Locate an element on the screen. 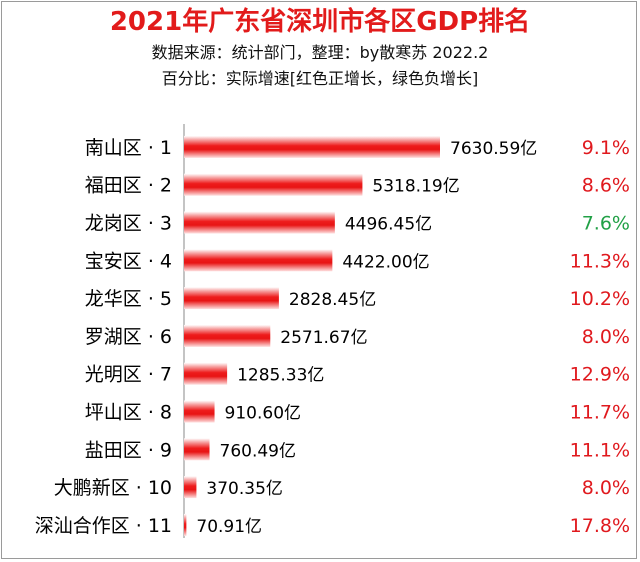 This screenshot has width=640, height=562. growth-rate-label: 11.7% is located at coordinates (600, 413).